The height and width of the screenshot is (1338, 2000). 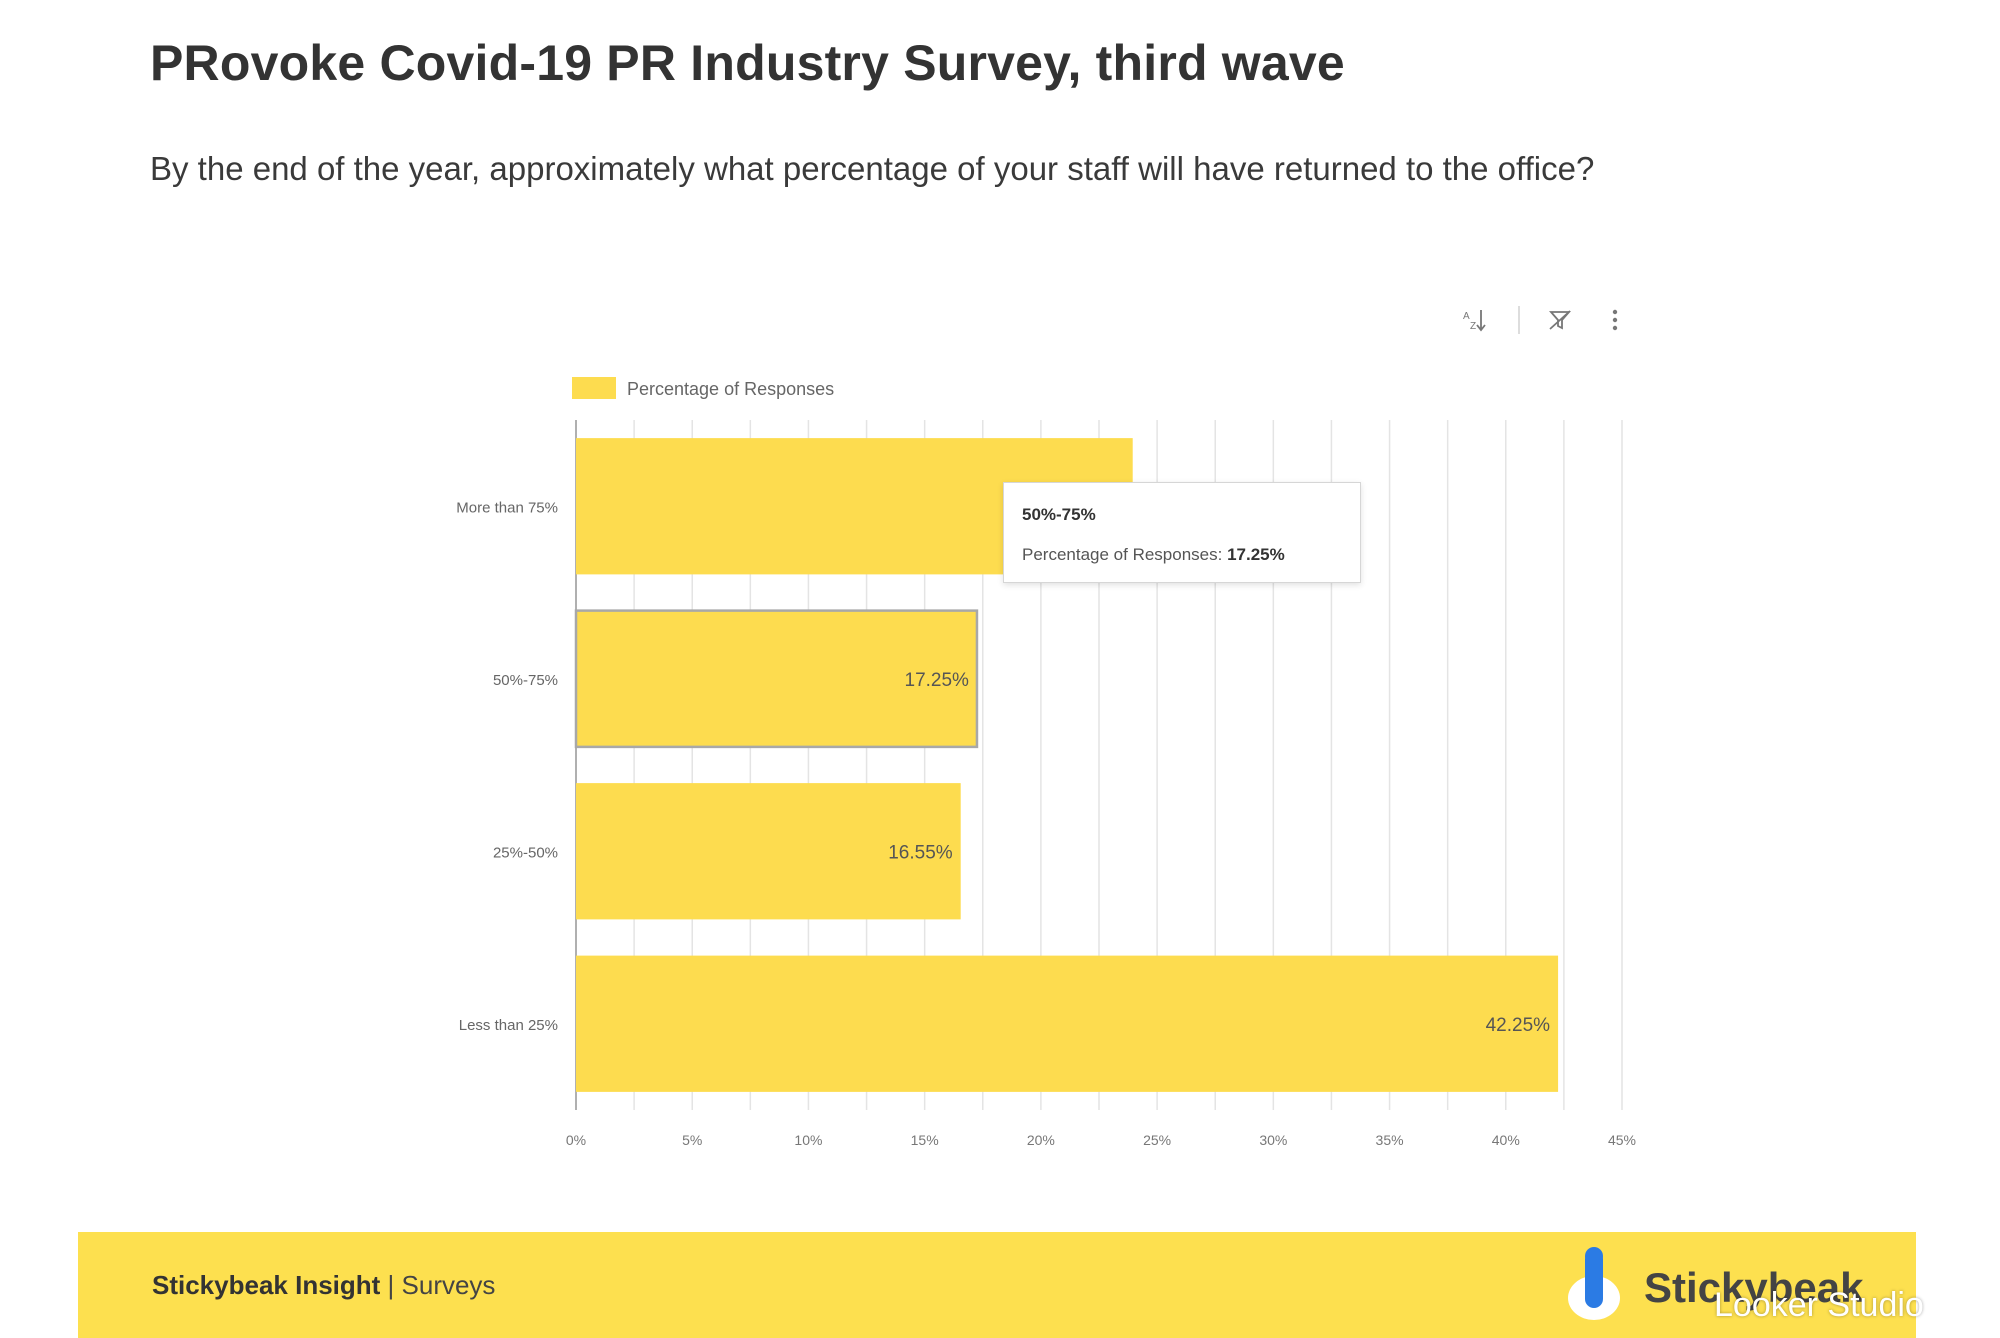 What do you see at coordinates (1475, 320) in the screenshot?
I see `sort-az-icon: A Z` at bounding box center [1475, 320].